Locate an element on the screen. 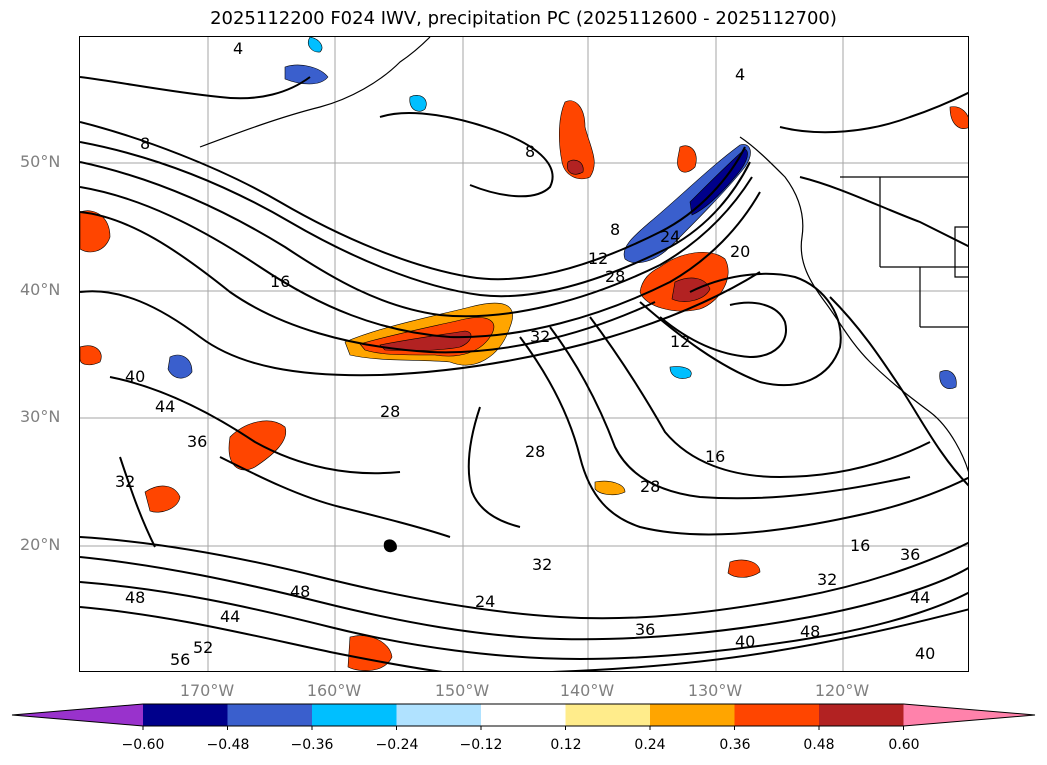  colorbar-tick: 0.60 is located at coordinates (904, 745).